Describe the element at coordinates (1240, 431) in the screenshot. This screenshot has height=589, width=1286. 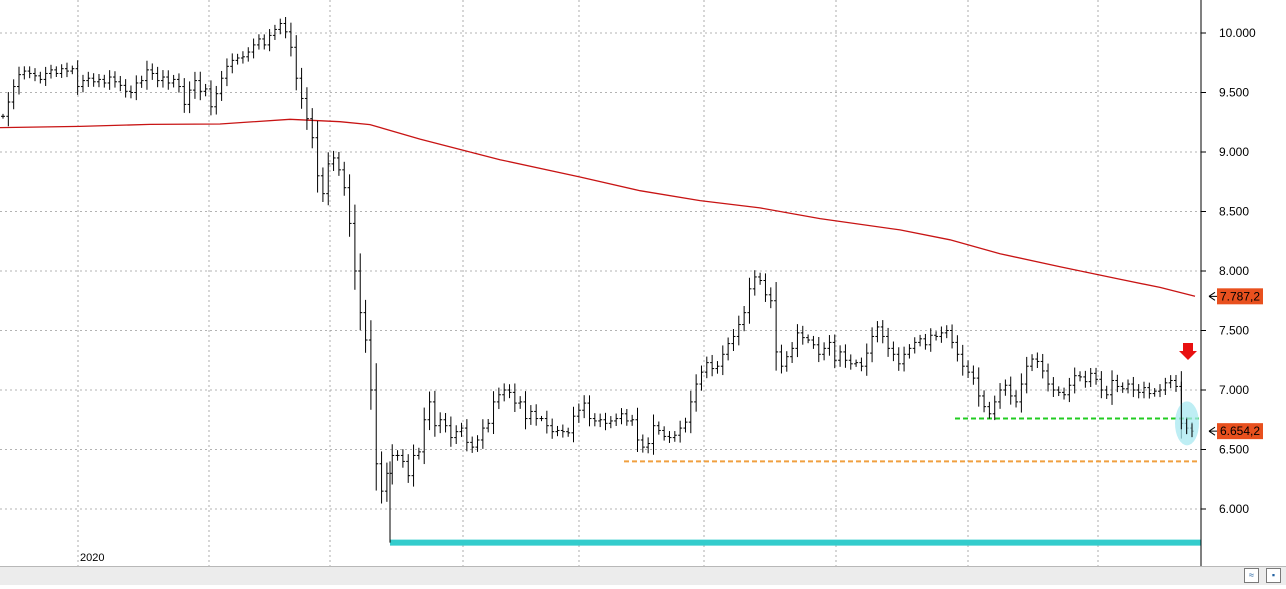
I see `price-tag-label: 6.654,2` at that location.